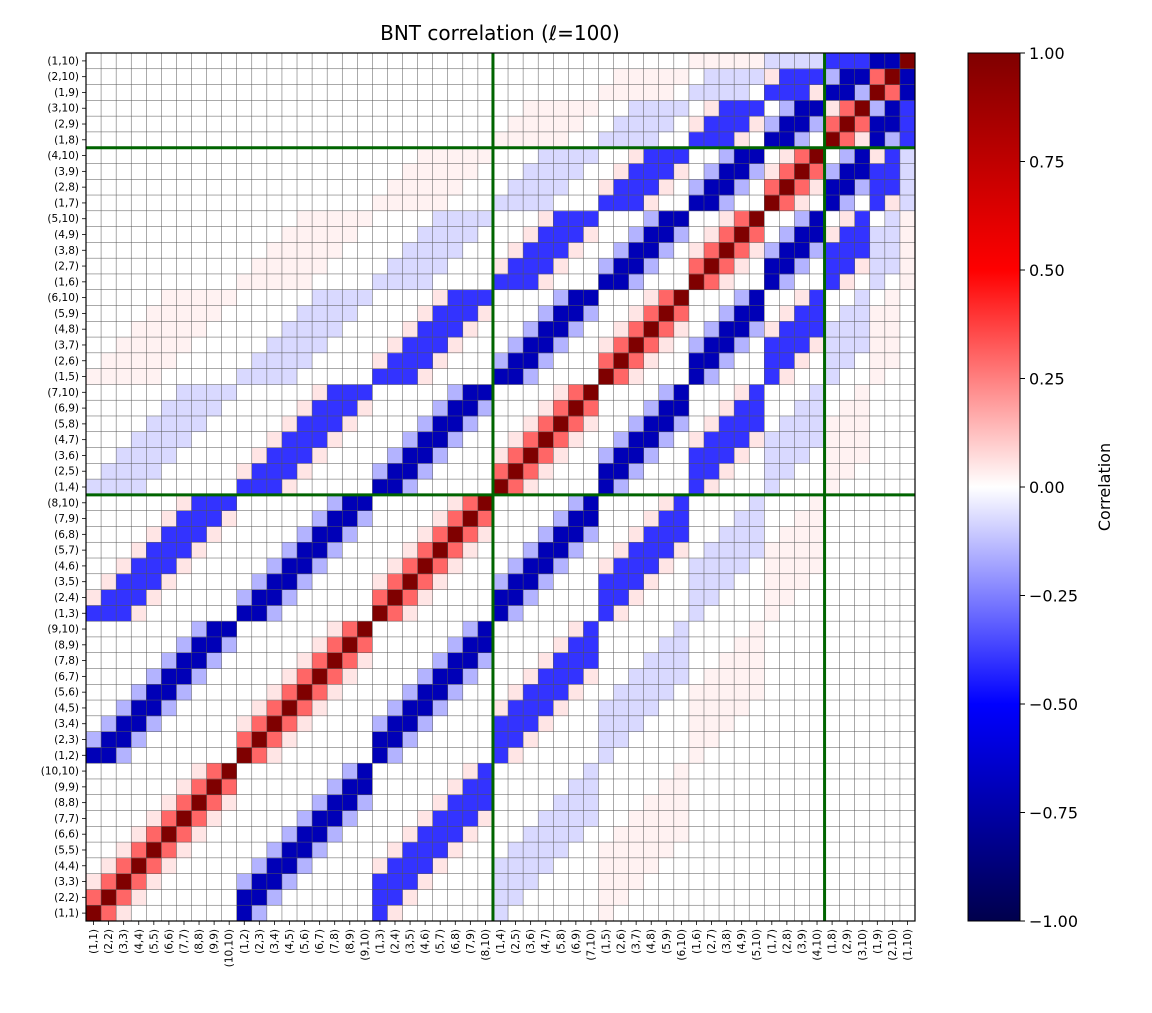 This screenshot has height=1013, width=1152. Describe the element at coordinates (395, 941) in the screenshot. I see `x-tick-label: (2,4)` at that location.